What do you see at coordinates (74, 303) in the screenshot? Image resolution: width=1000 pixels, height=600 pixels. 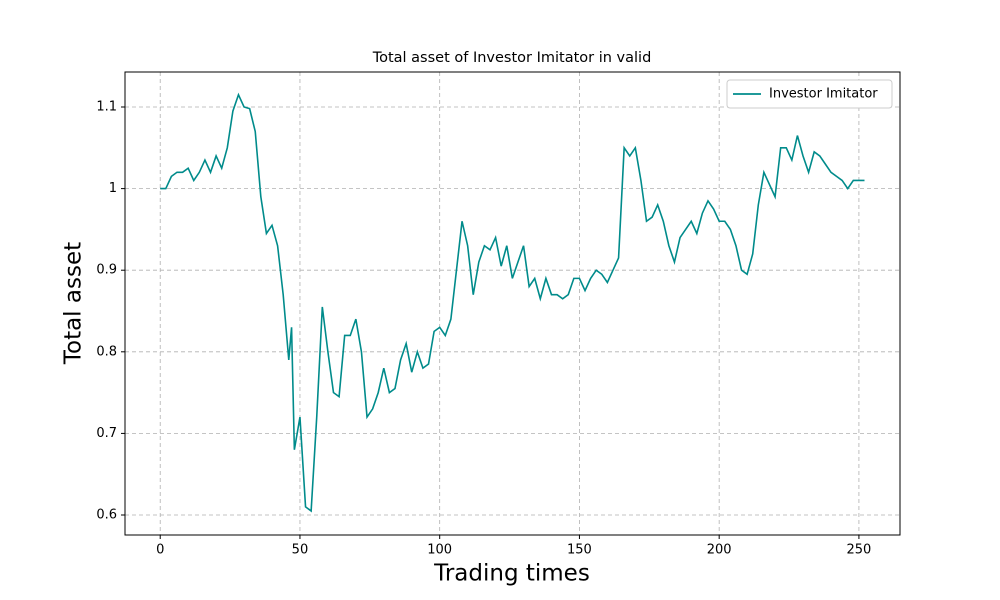 I see `y-axis-label: Total asset` at bounding box center [74, 303].